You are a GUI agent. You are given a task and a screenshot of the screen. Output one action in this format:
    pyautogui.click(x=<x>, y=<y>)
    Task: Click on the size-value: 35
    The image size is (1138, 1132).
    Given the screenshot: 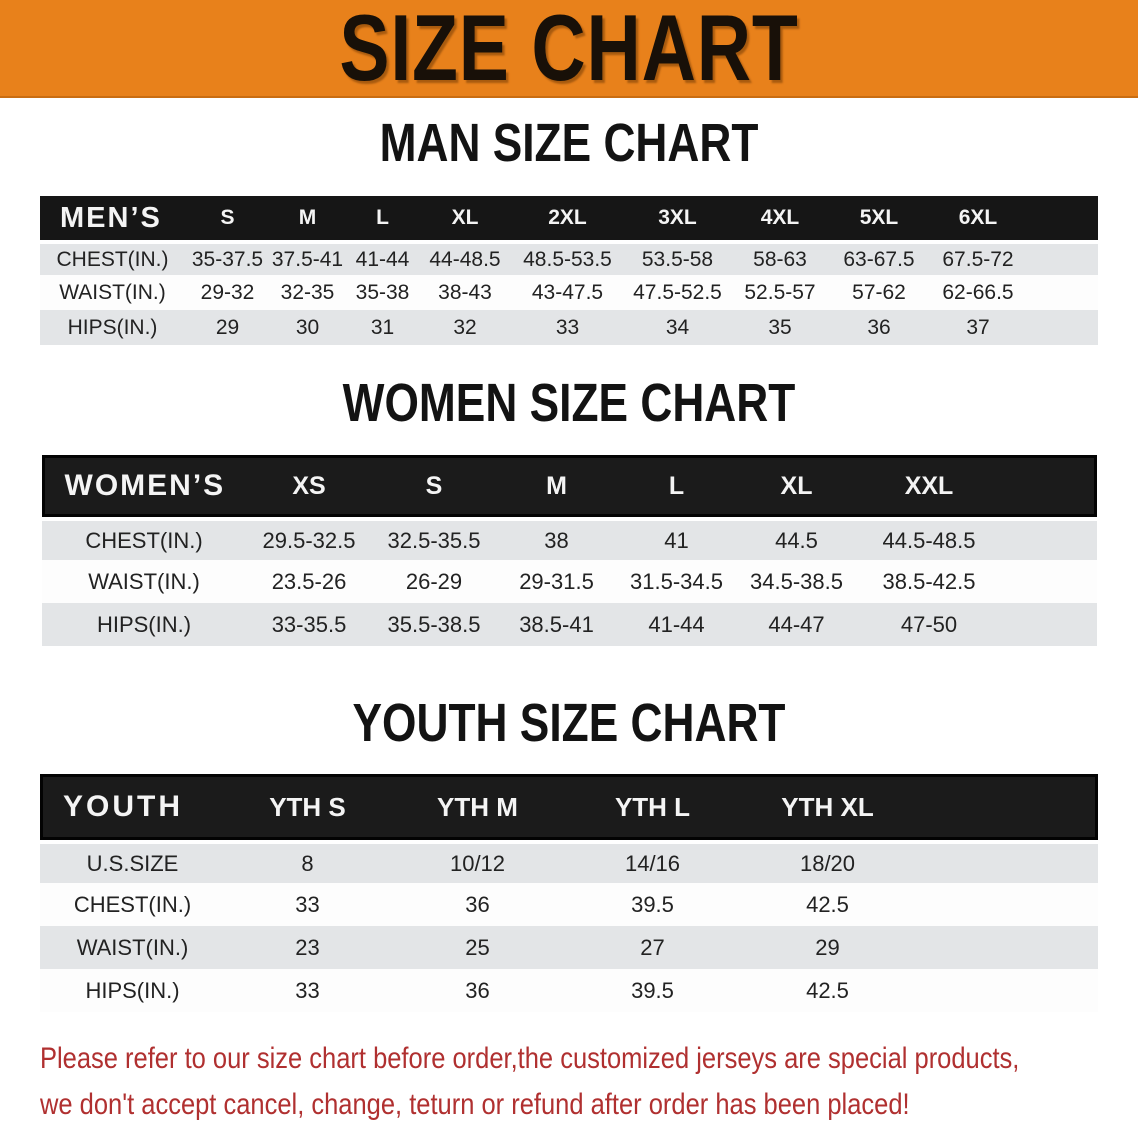 What is the action you would take?
    pyautogui.click(x=780, y=327)
    